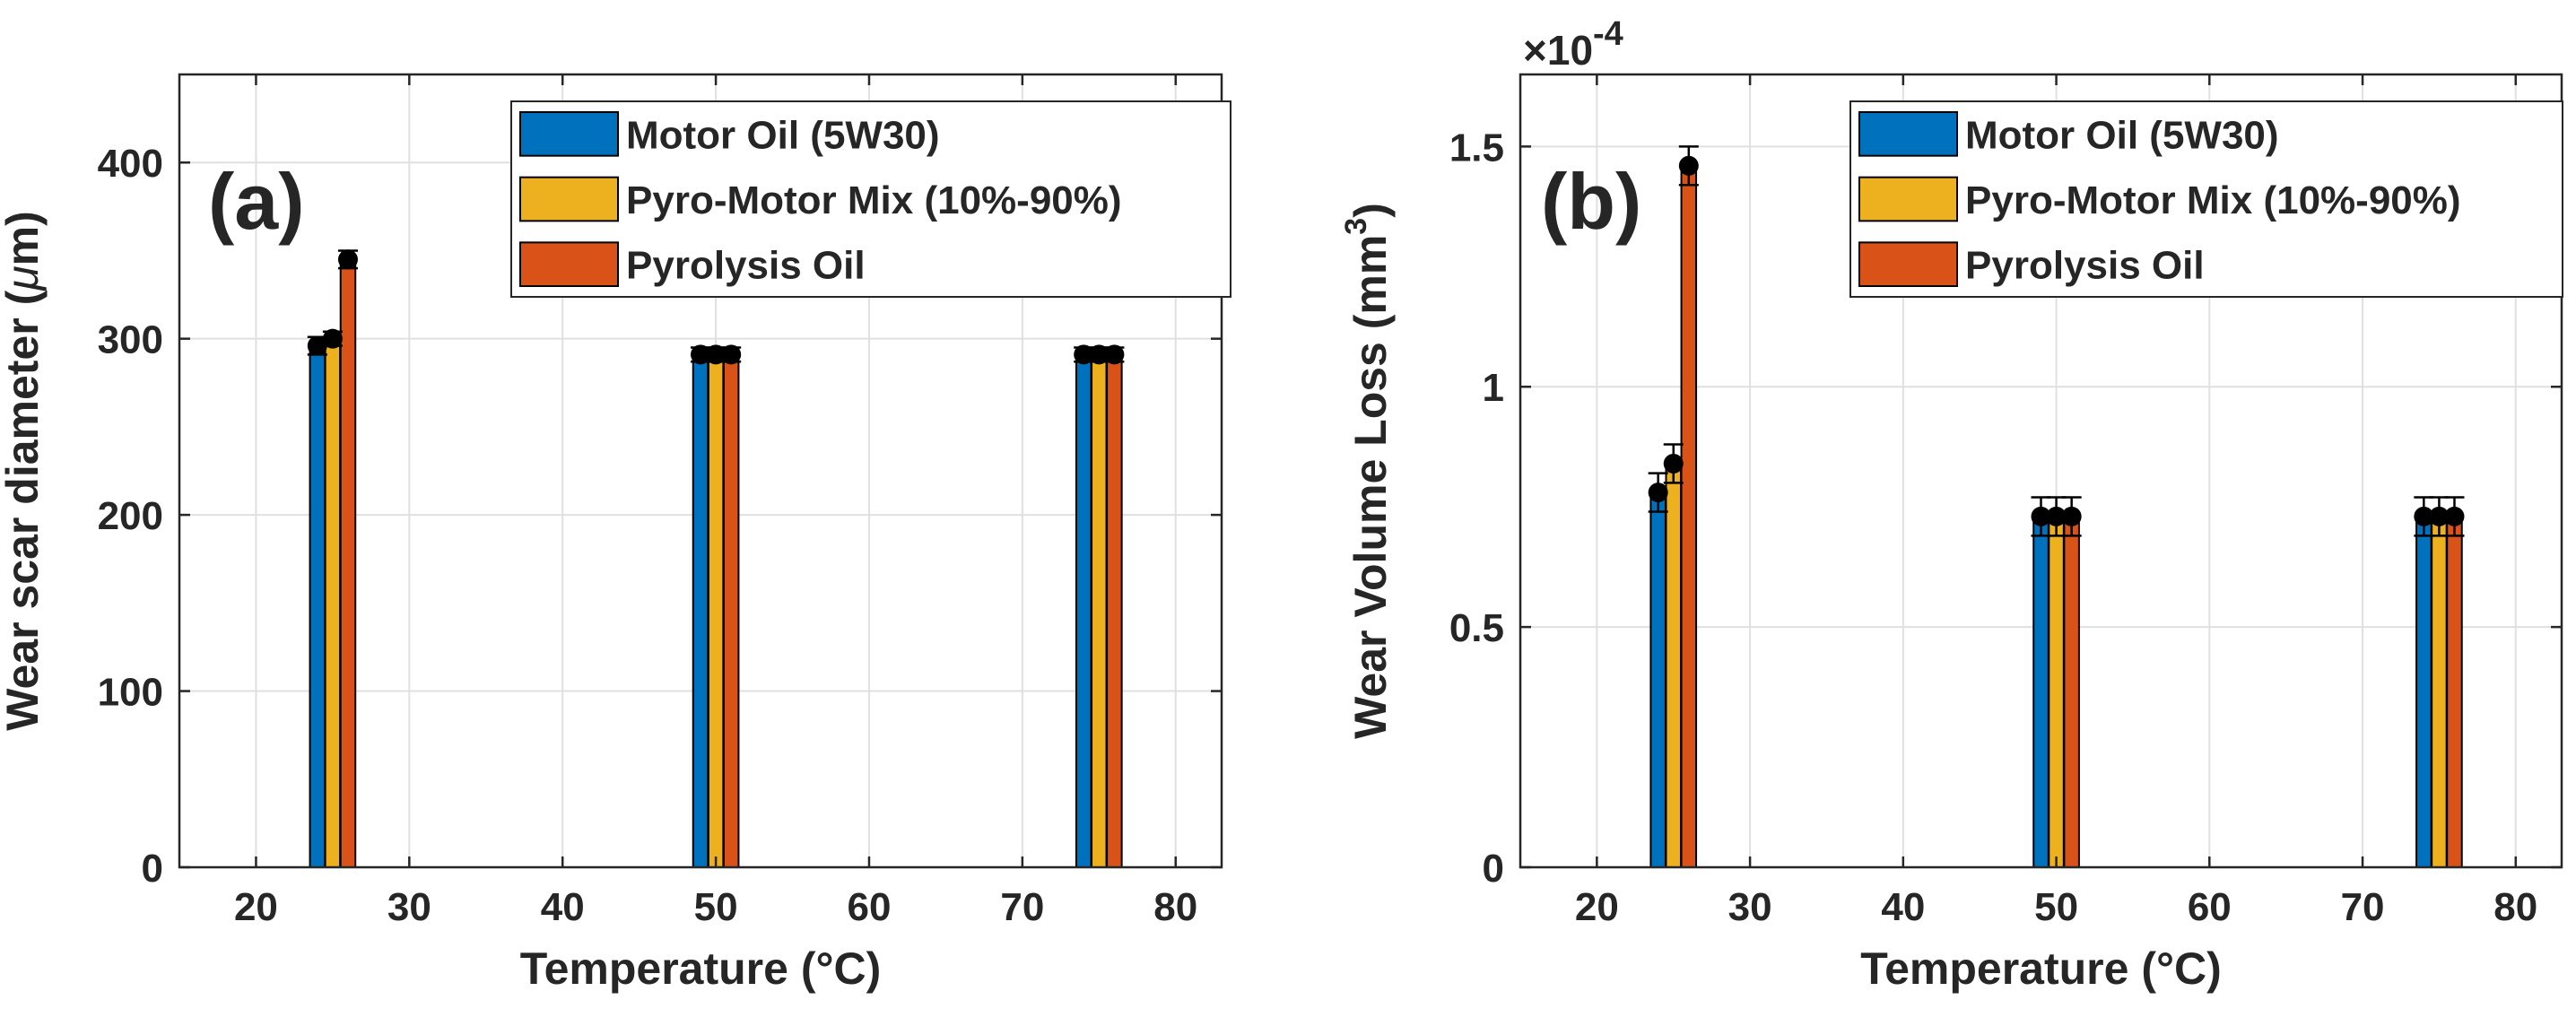  I want to click on axis-scale-label: ×10⁻⁴, so click(1573, 44).